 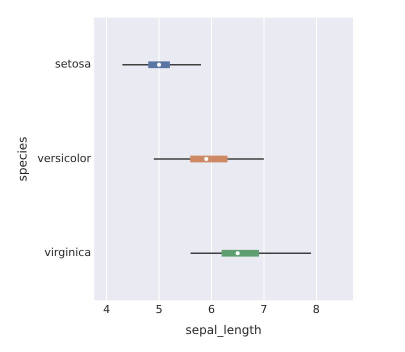 What do you see at coordinates (211, 309) in the screenshot?
I see `x-tick-label: 6` at bounding box center [211, 309].